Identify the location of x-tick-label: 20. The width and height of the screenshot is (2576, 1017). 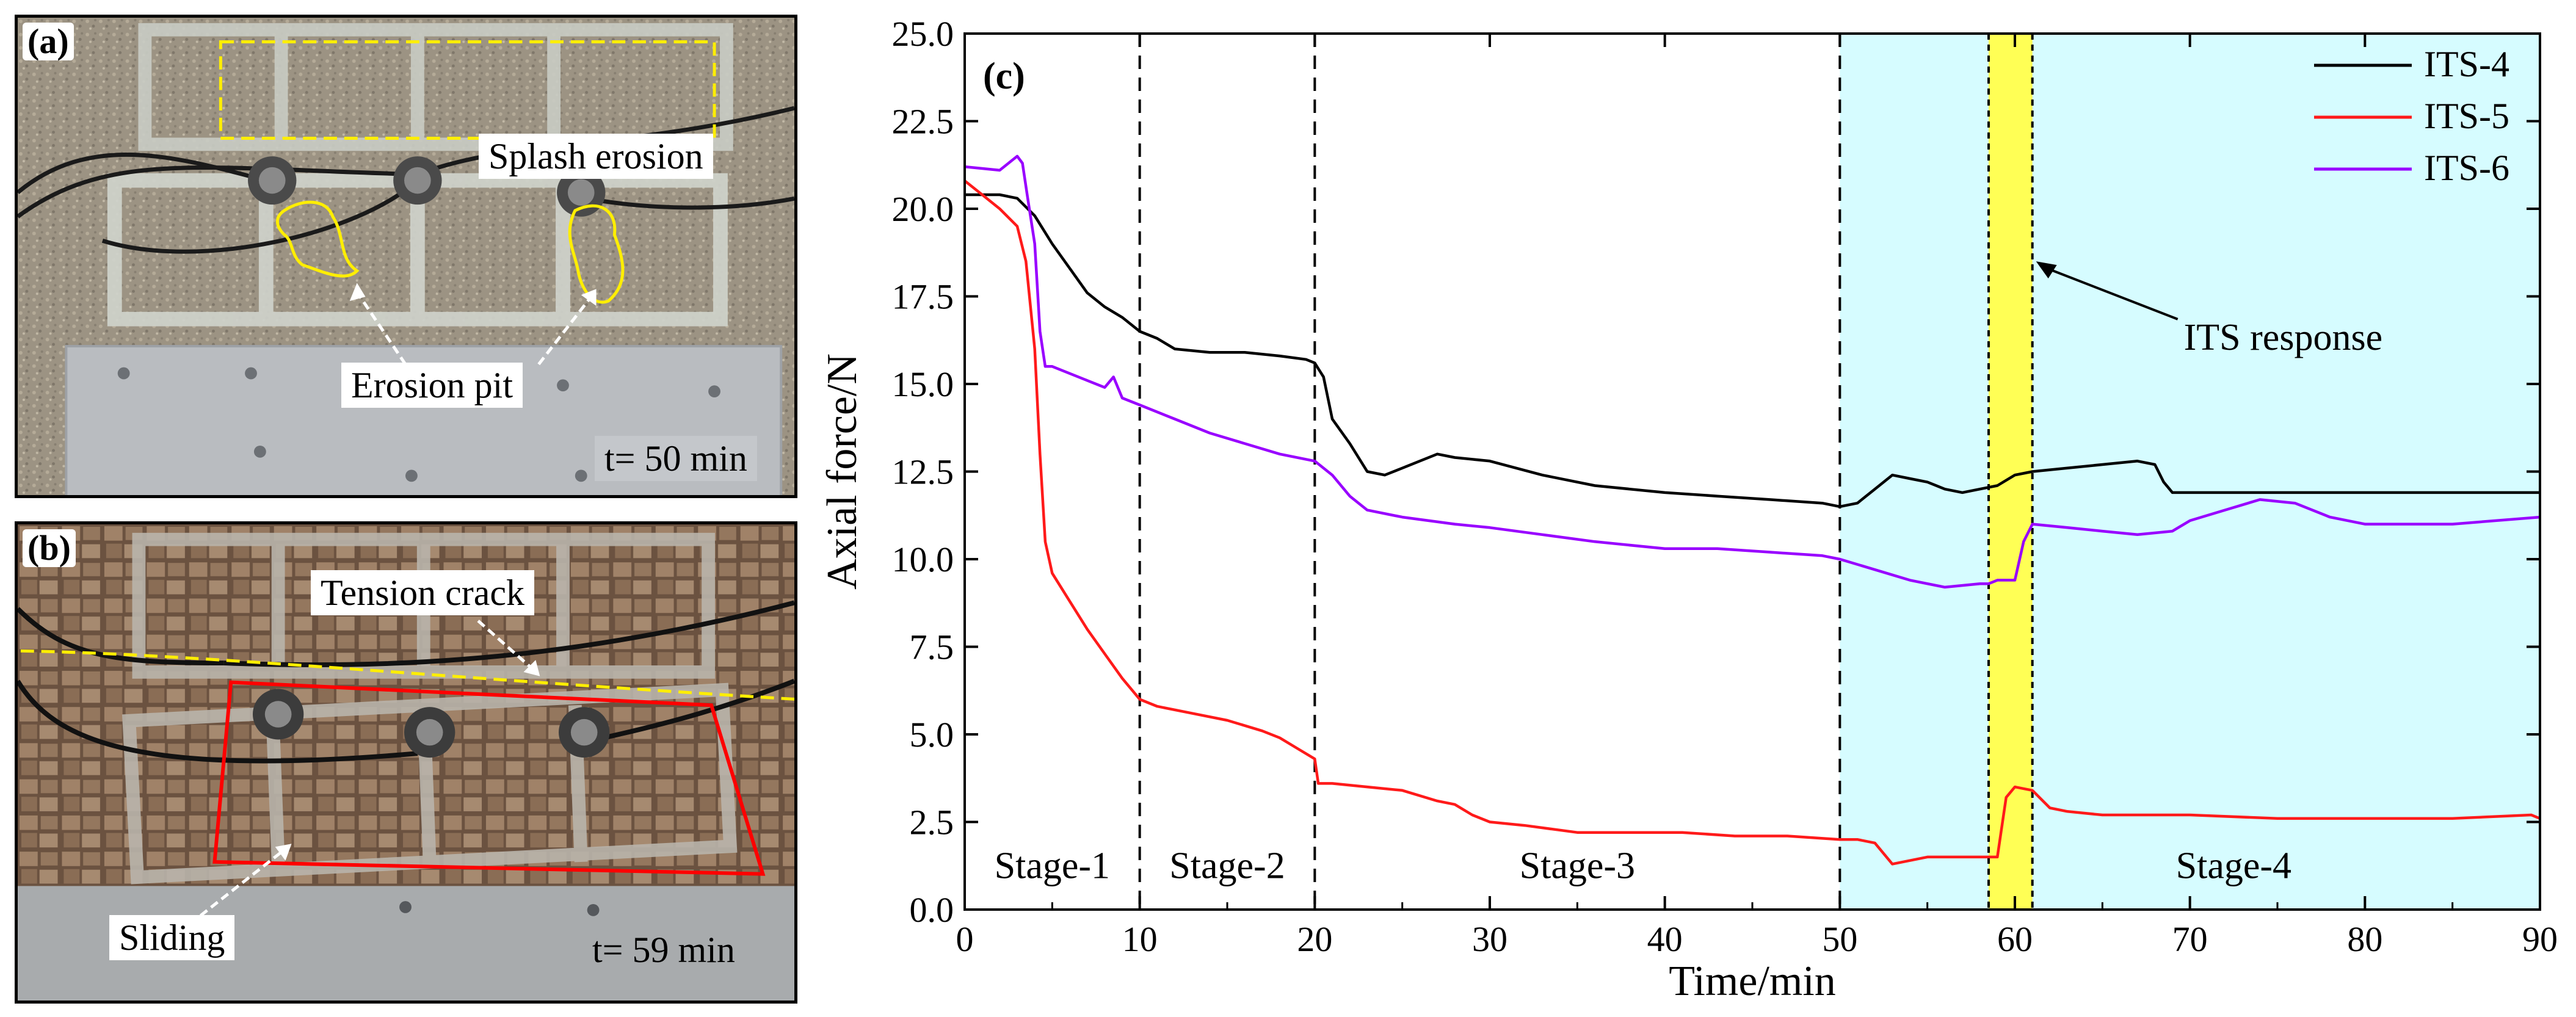
(1314, 939).